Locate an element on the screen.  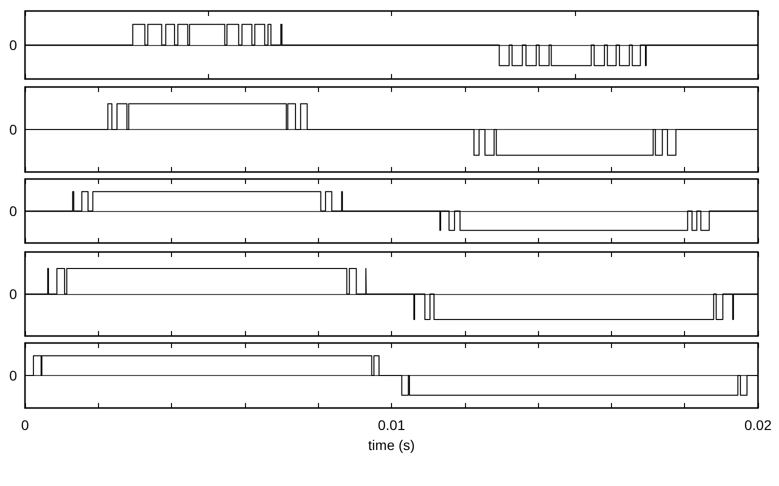
x-tick-label: 0 is located at coordinates (25, 425).